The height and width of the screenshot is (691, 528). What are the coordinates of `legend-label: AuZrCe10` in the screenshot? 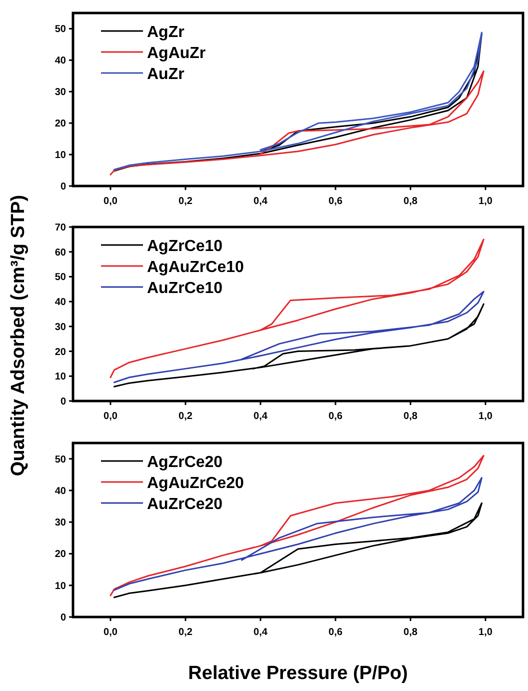 It's located at (185, 288).